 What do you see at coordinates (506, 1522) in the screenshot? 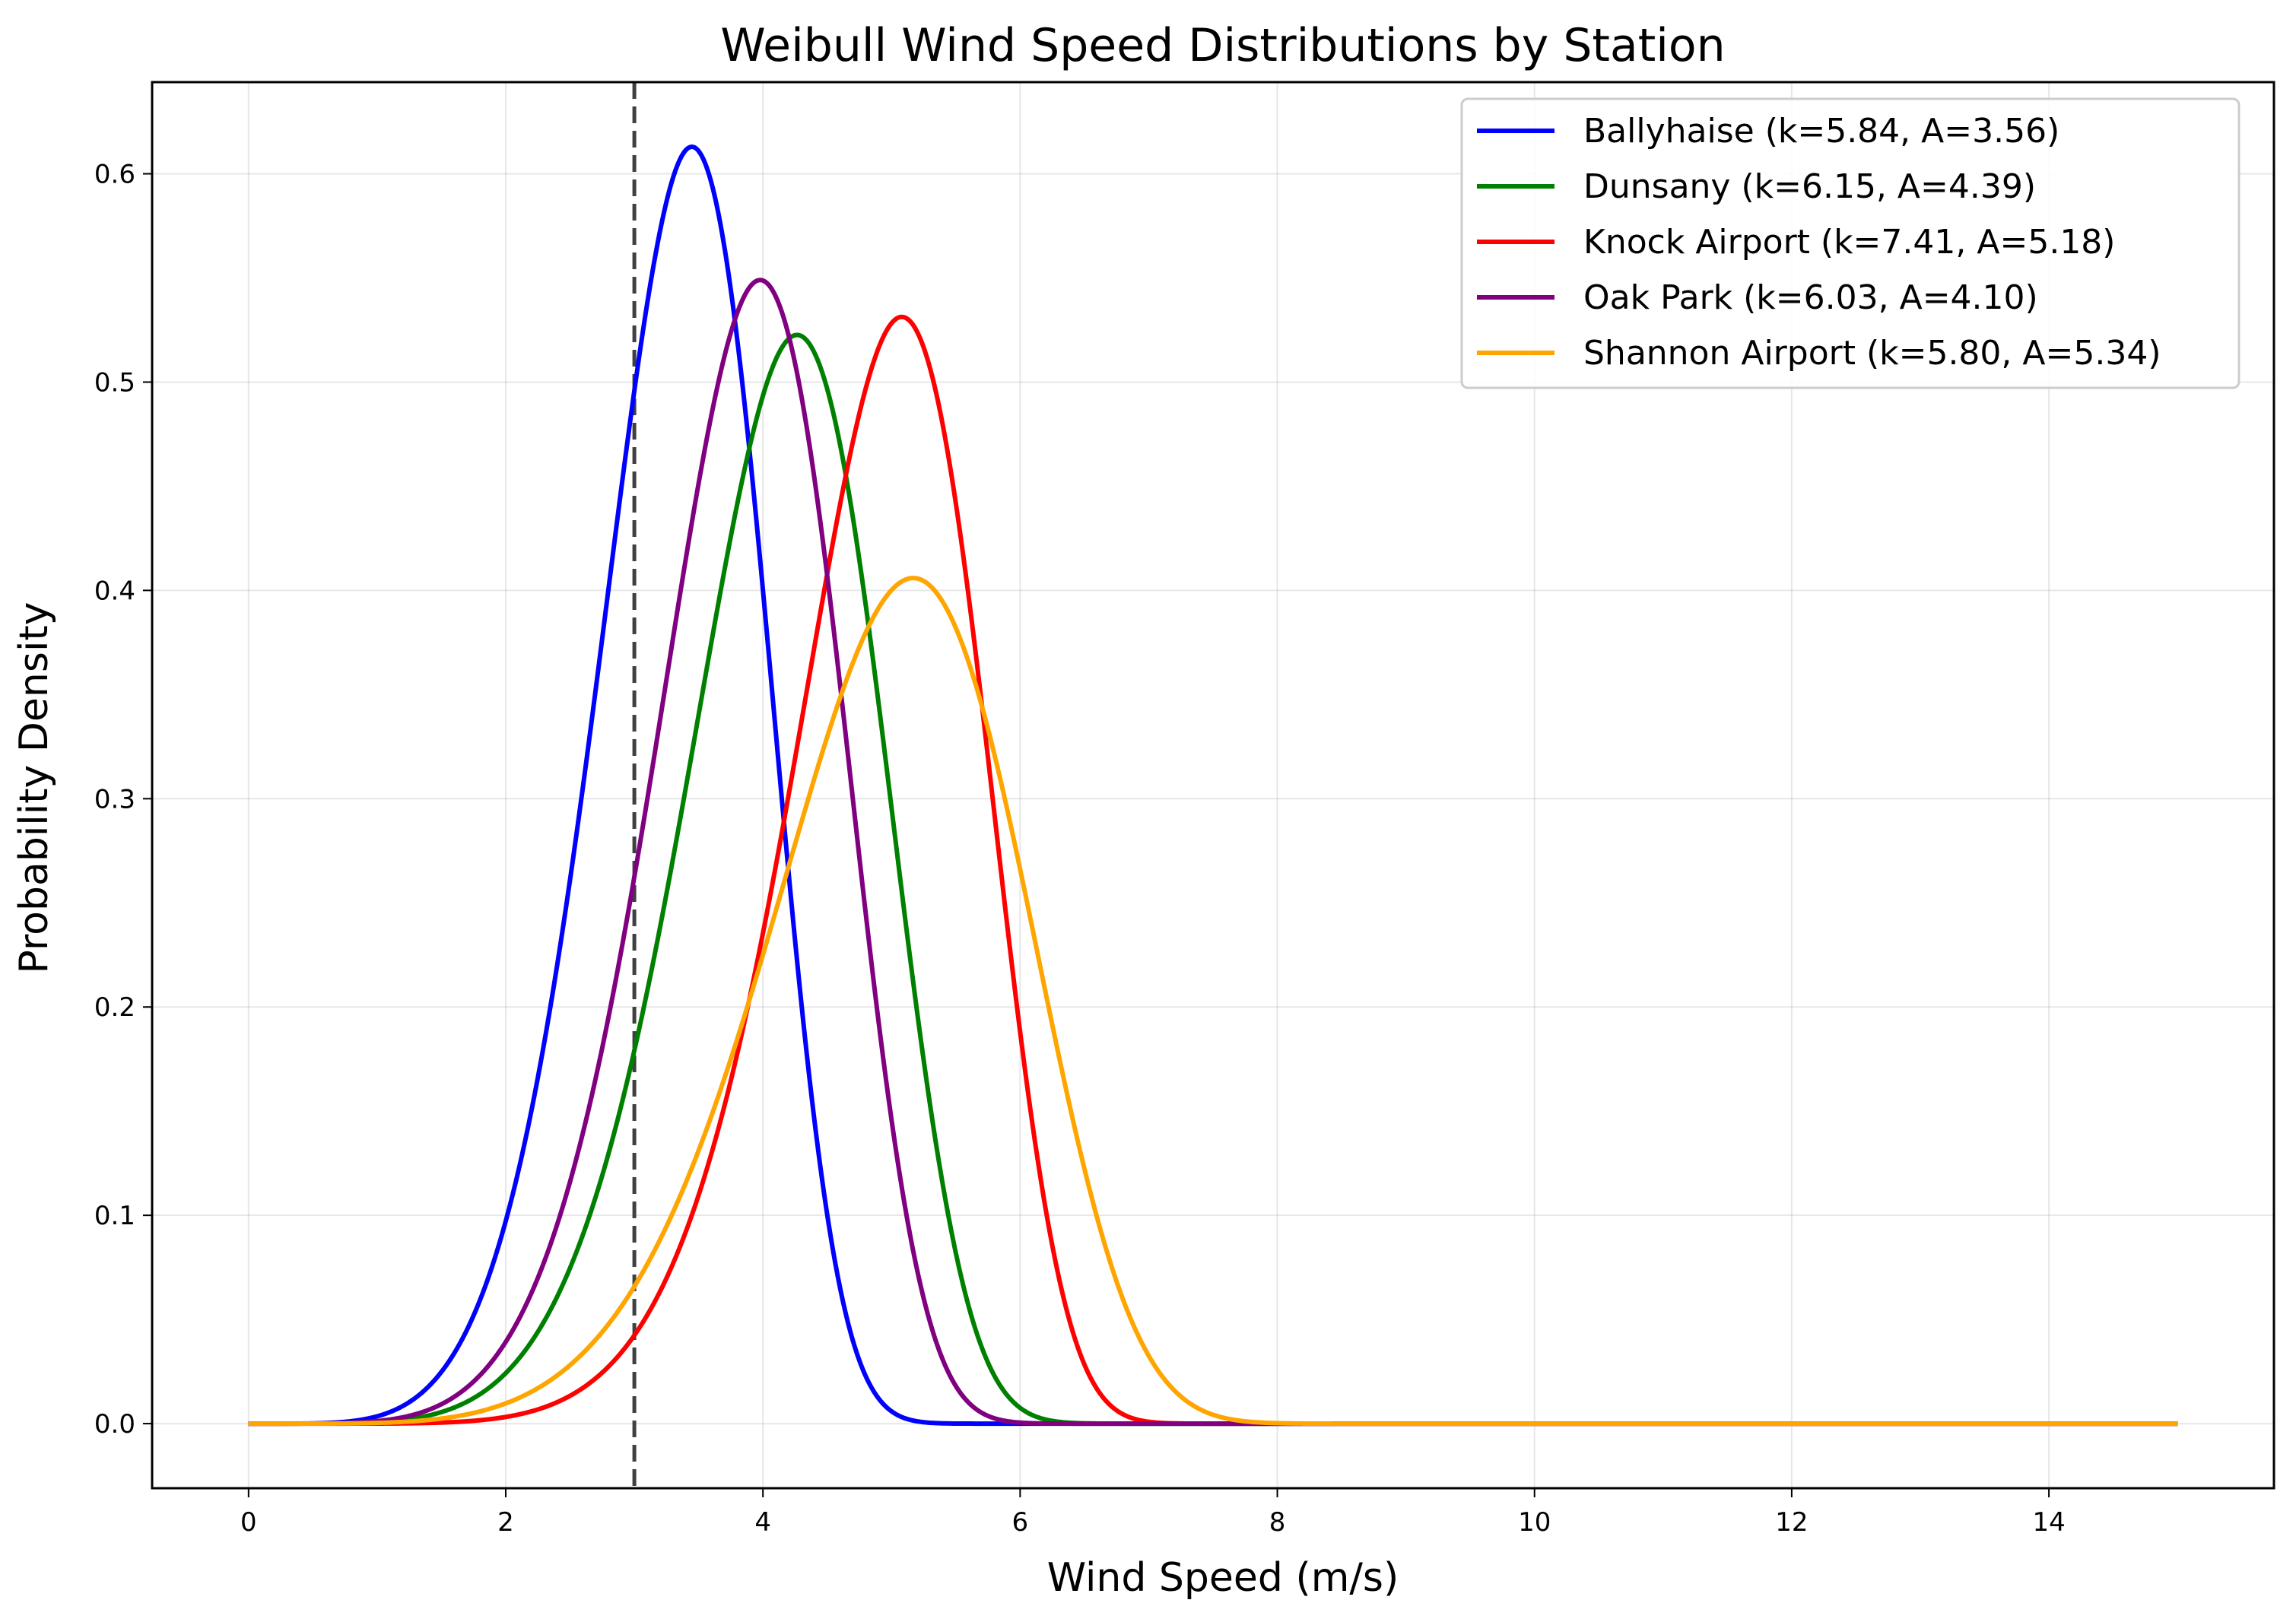
I see `x-tick-label: 2` at bounding box center [506, 1522].